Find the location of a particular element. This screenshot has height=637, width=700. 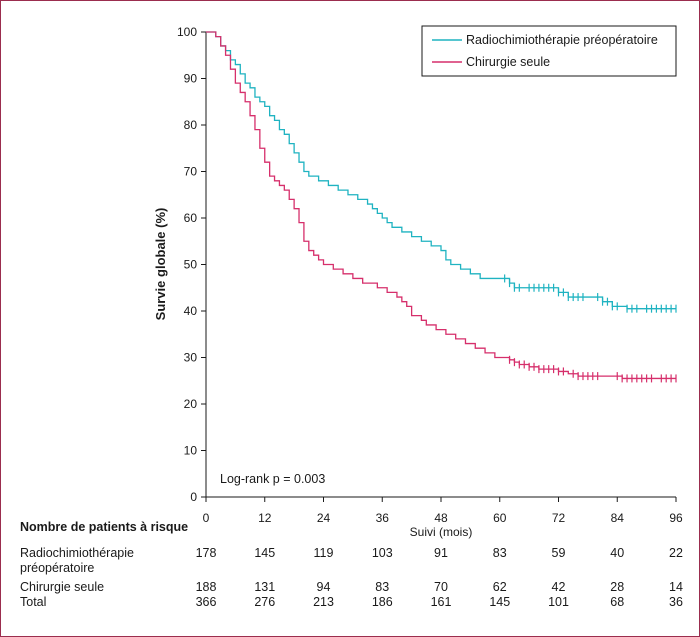

risk-value: 186 is located at coordinates (382, 602).